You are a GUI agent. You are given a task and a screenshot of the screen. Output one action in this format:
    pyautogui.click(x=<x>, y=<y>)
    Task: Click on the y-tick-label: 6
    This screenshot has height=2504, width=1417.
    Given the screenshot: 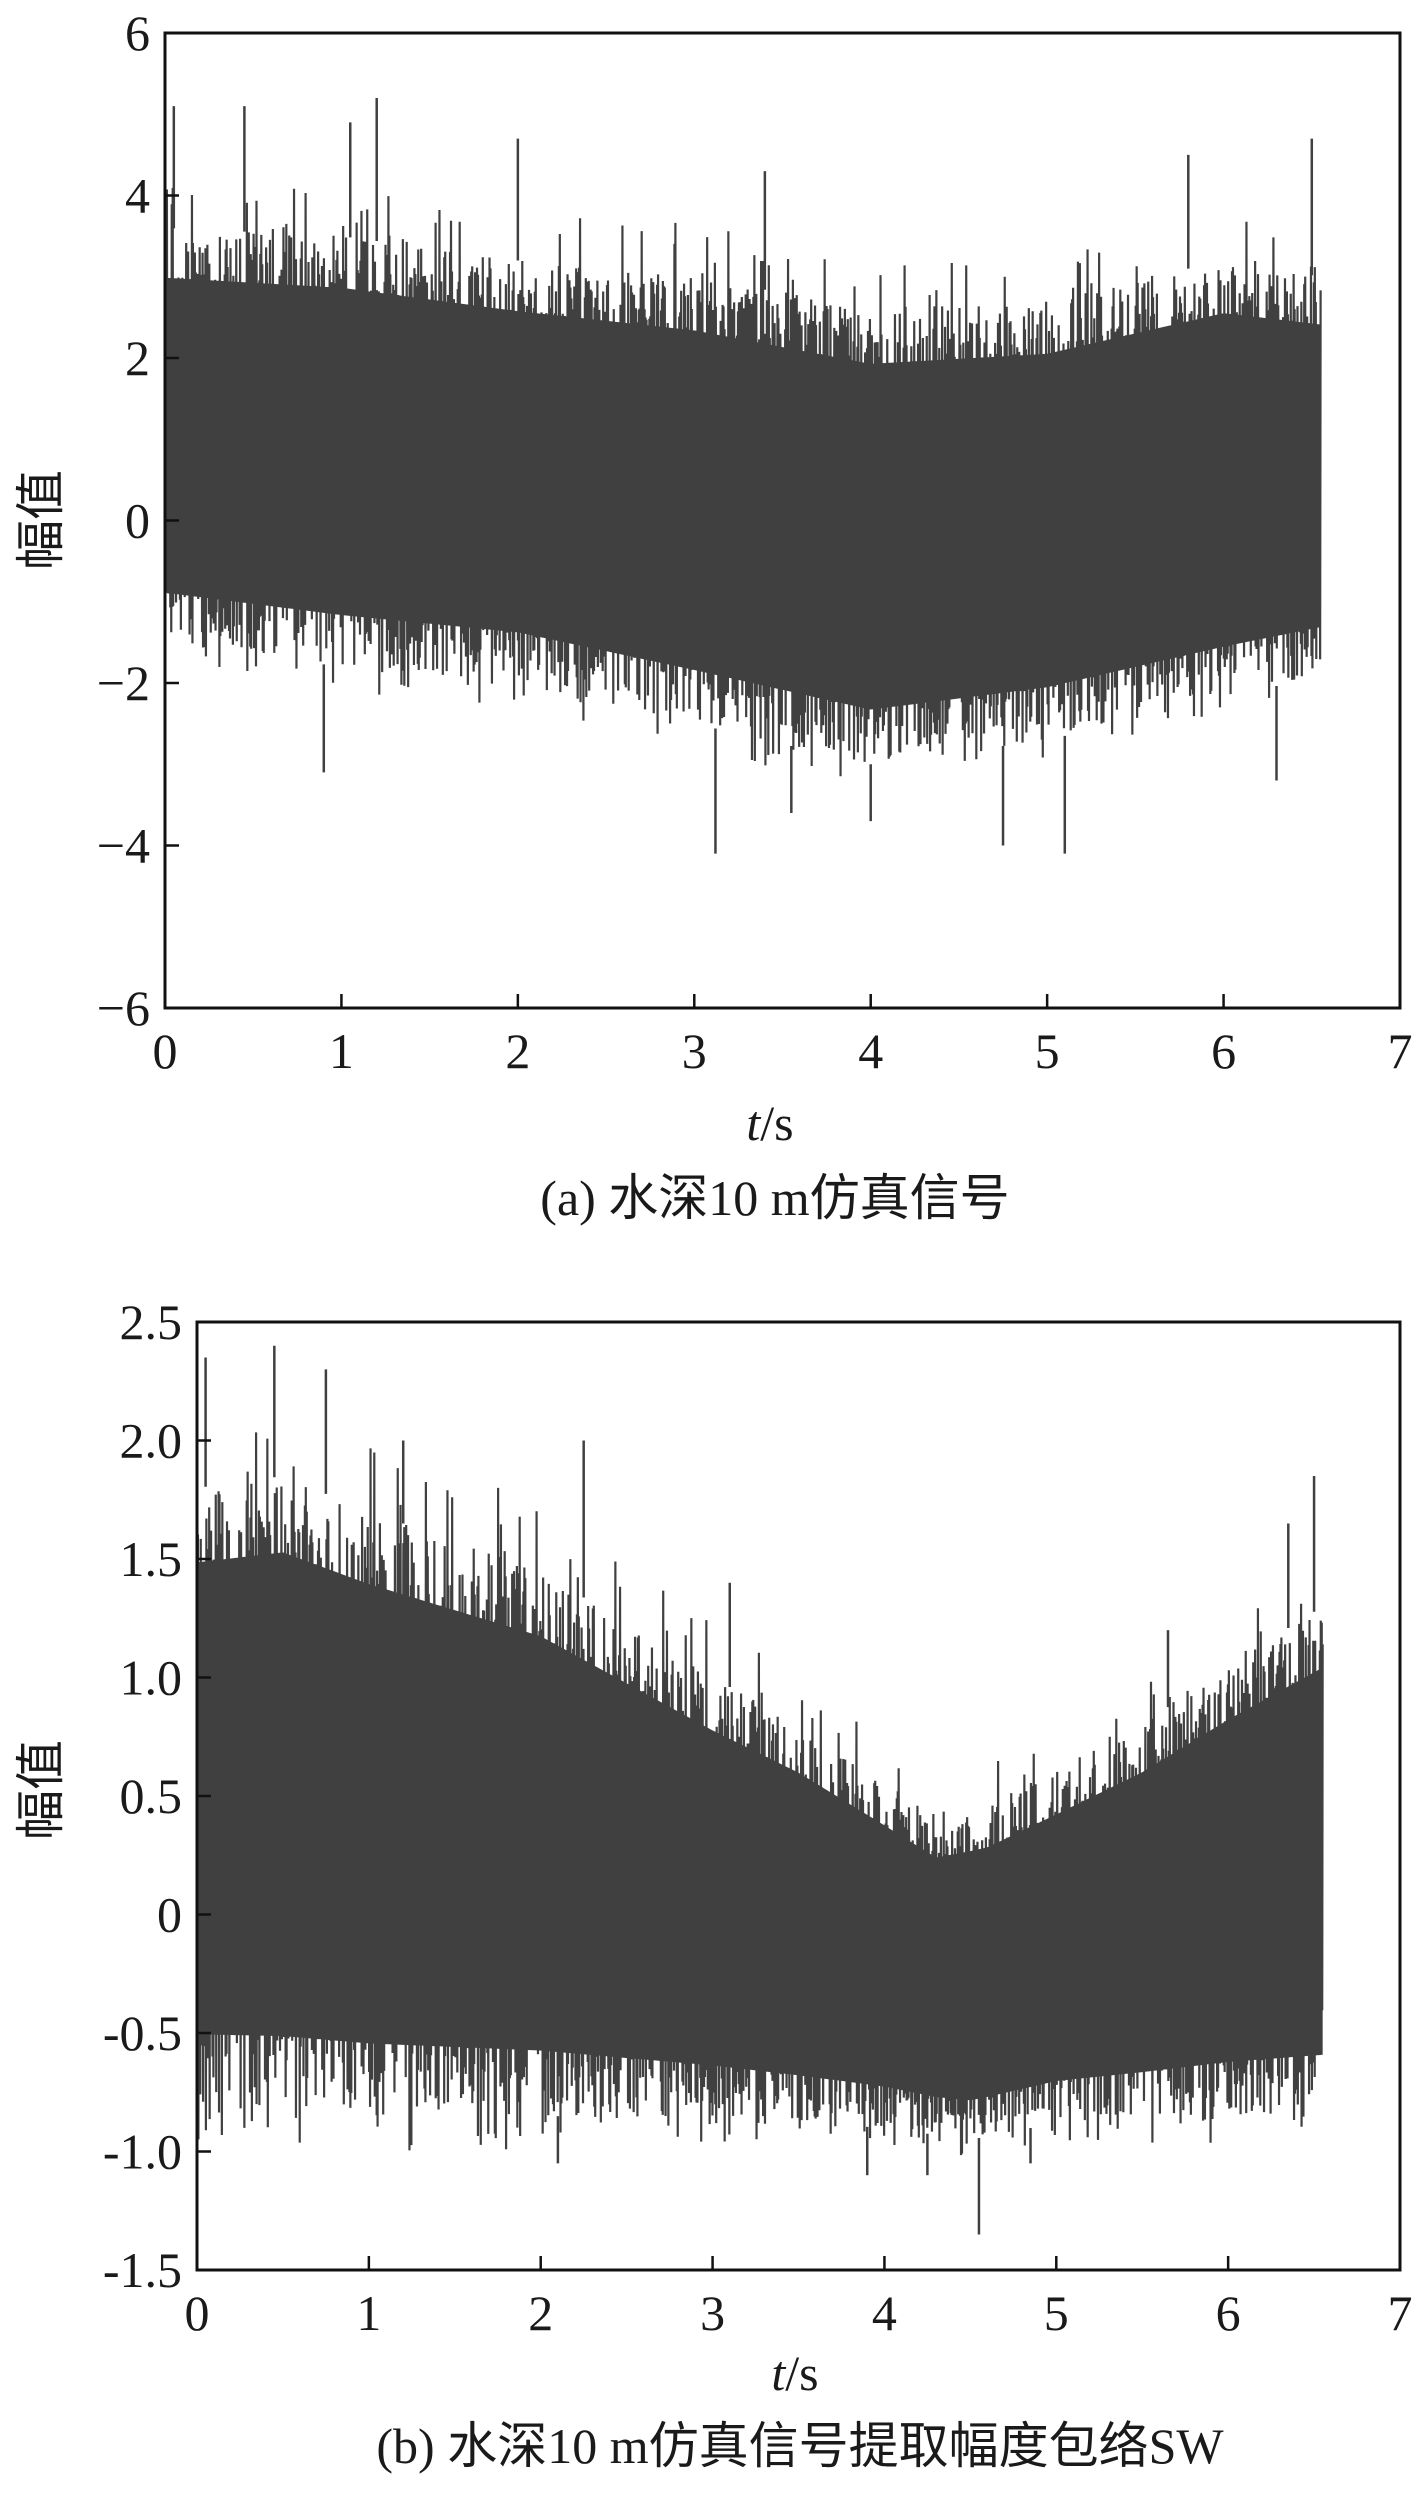 What is the action you would take?
    pyautogui.click(x=137, y=33)
    